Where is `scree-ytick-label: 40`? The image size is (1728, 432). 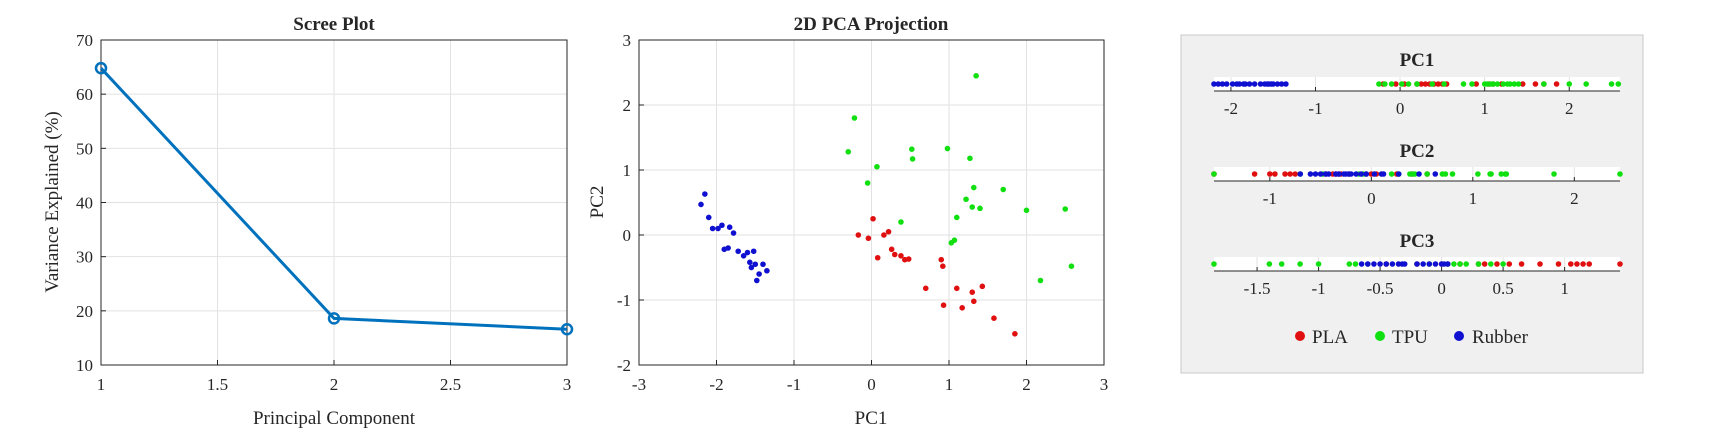 scree-ytick-label: 40 is located at coordinates (84, 203).